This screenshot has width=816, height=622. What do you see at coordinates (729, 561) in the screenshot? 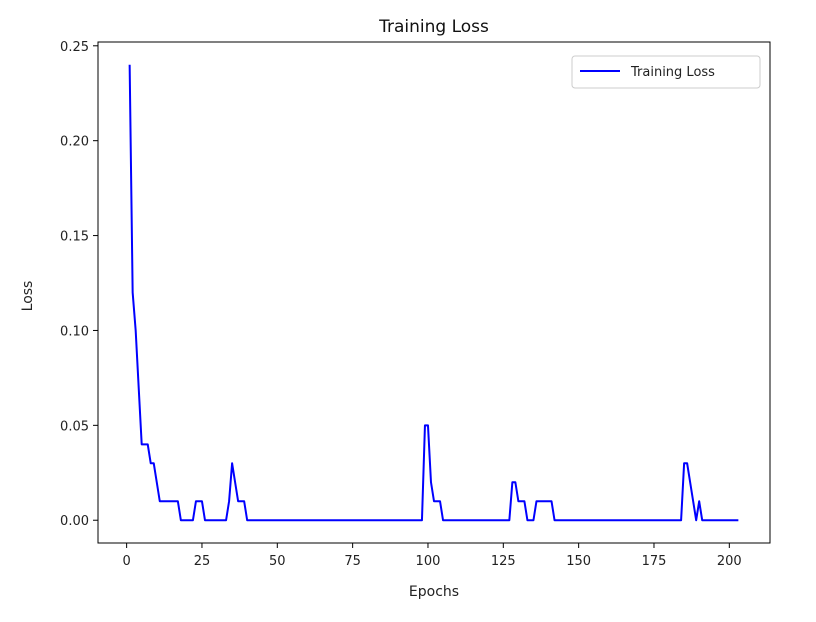
I see `x-tick-label: 200` at bounding box center [729, 561].